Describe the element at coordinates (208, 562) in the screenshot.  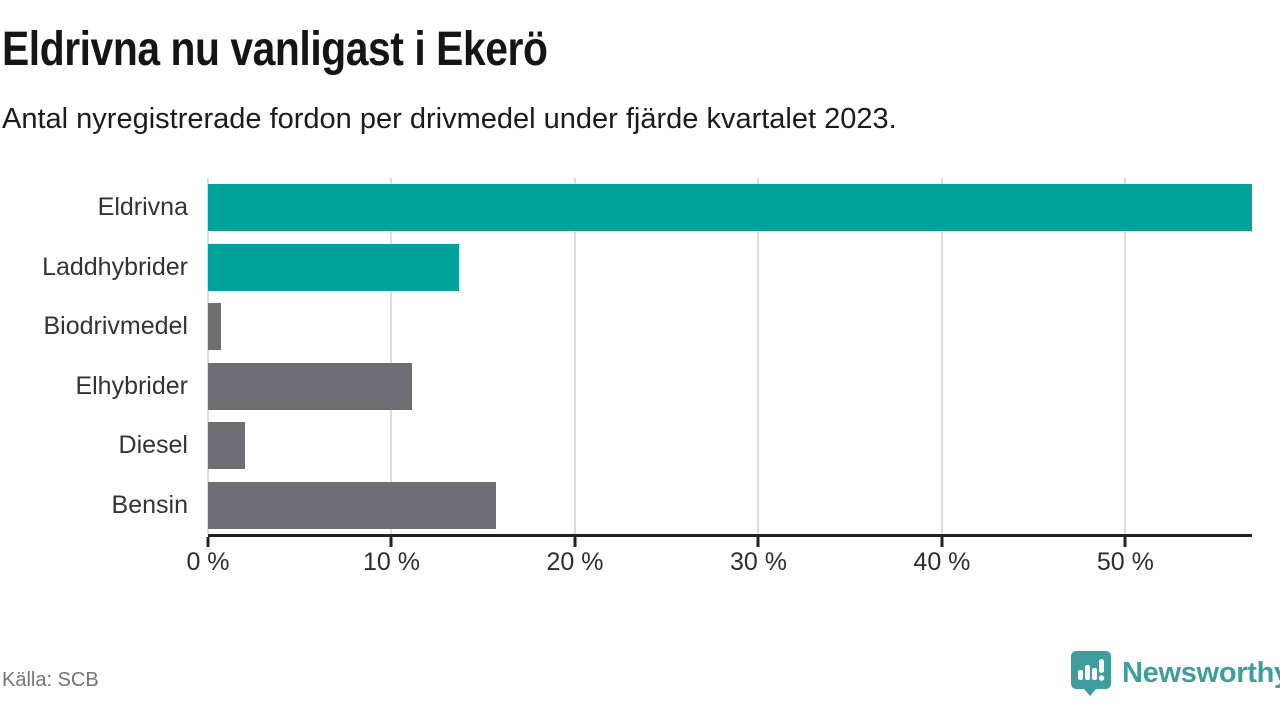
I see `x-axis-tick-label: 0 %` at that location.